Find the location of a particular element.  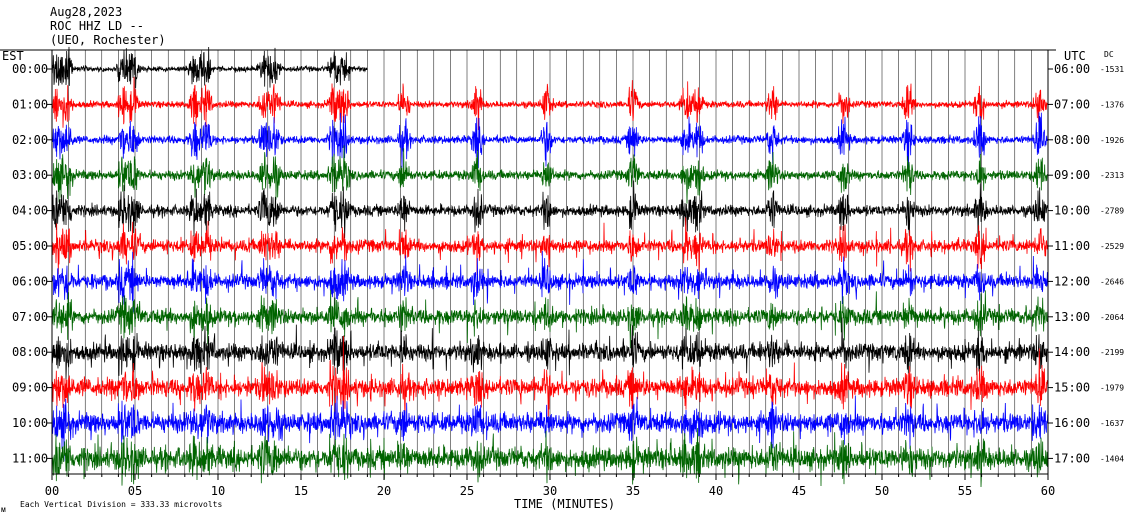

dc-offset-label: -1979 is located at coordinates (1112, 388).